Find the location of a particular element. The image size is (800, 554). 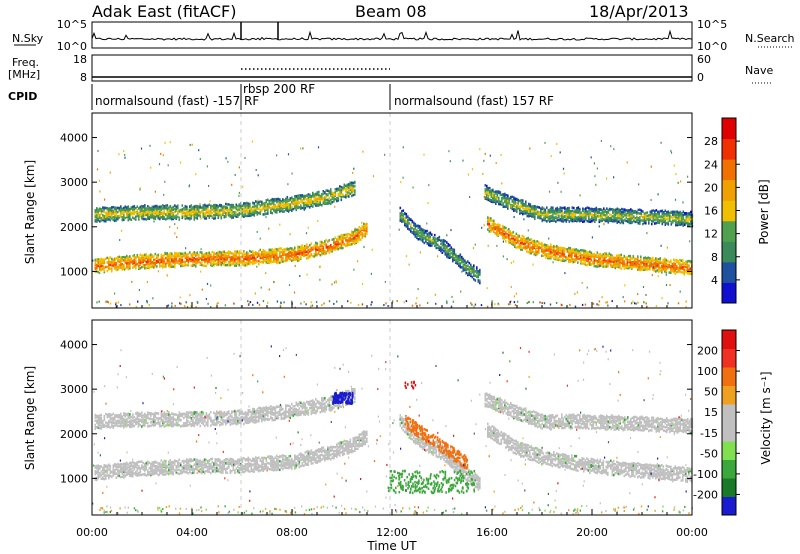

power-cell-2024 is located at coordinates (275, 205).